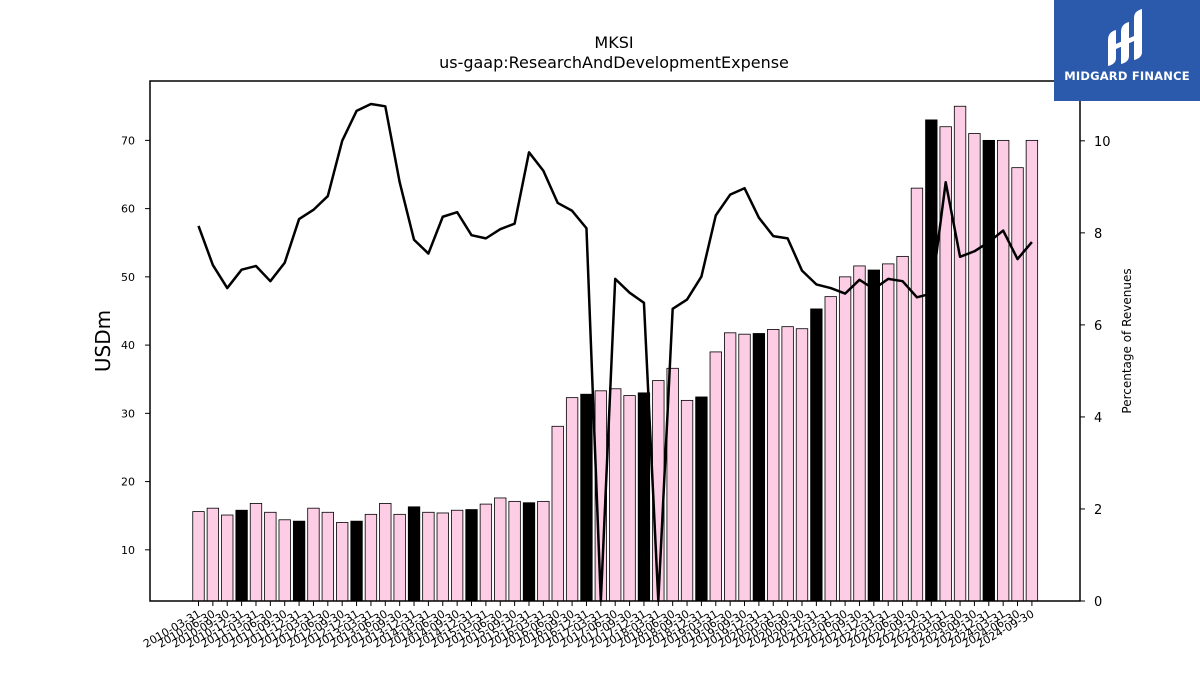  What do you see at coordinates (1127, 340) in the screenshot?
I see `y2-axis-label: Percentage of Revenues` at bounding box center [1127, 340].